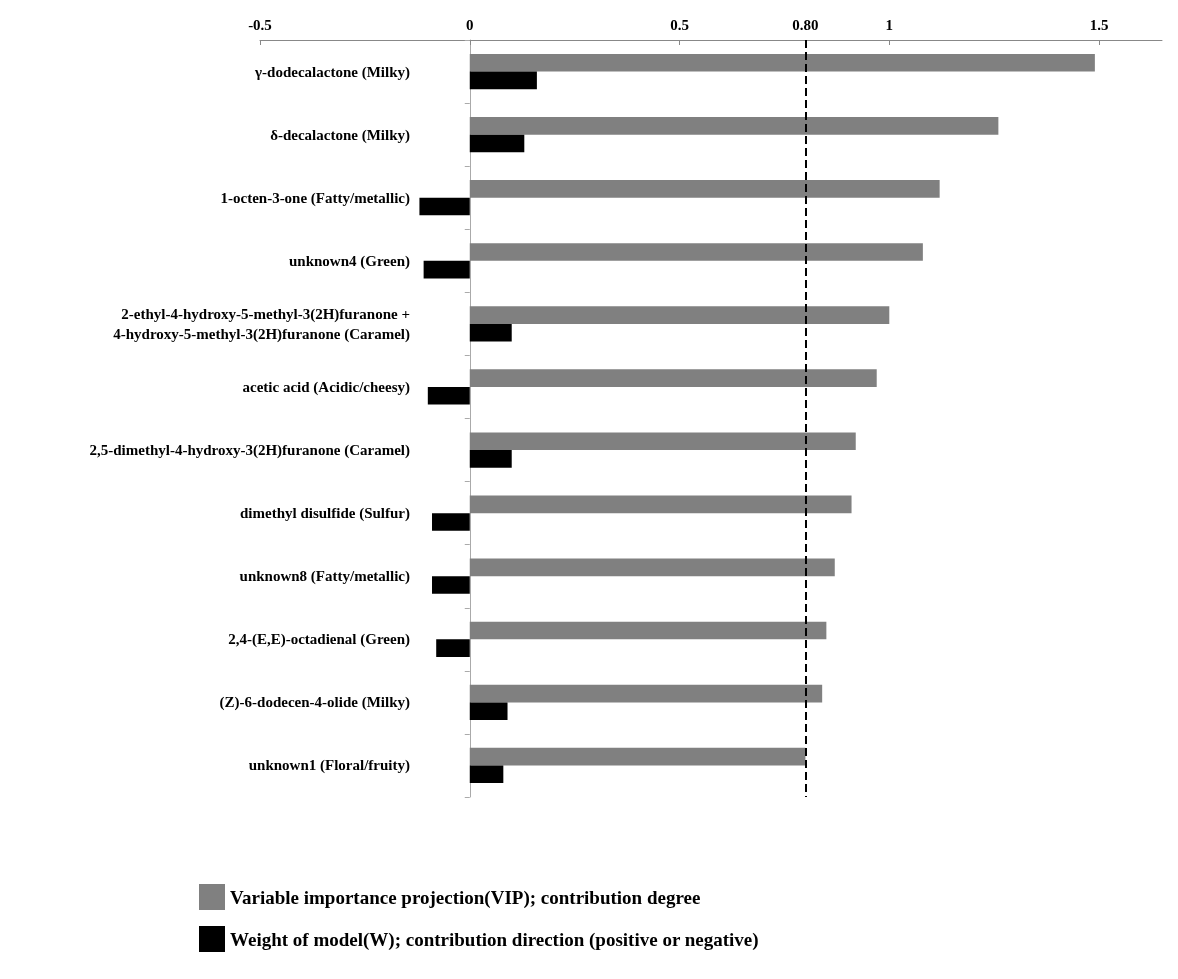 The height and width of the screenshot is (979, 1178). Describe the element at coordinates (261, 324) in the screenshot. I see `y-tick-label: 2-ethyl-4-hydroxy-5-methyl-3(2H)furanone + 4-hydroxy-5-methyl-3(2H)furanone (Caramel)` at that location.